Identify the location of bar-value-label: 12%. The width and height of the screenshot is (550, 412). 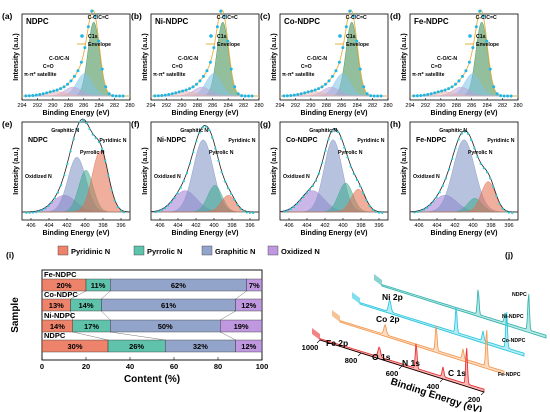
(248, 305).